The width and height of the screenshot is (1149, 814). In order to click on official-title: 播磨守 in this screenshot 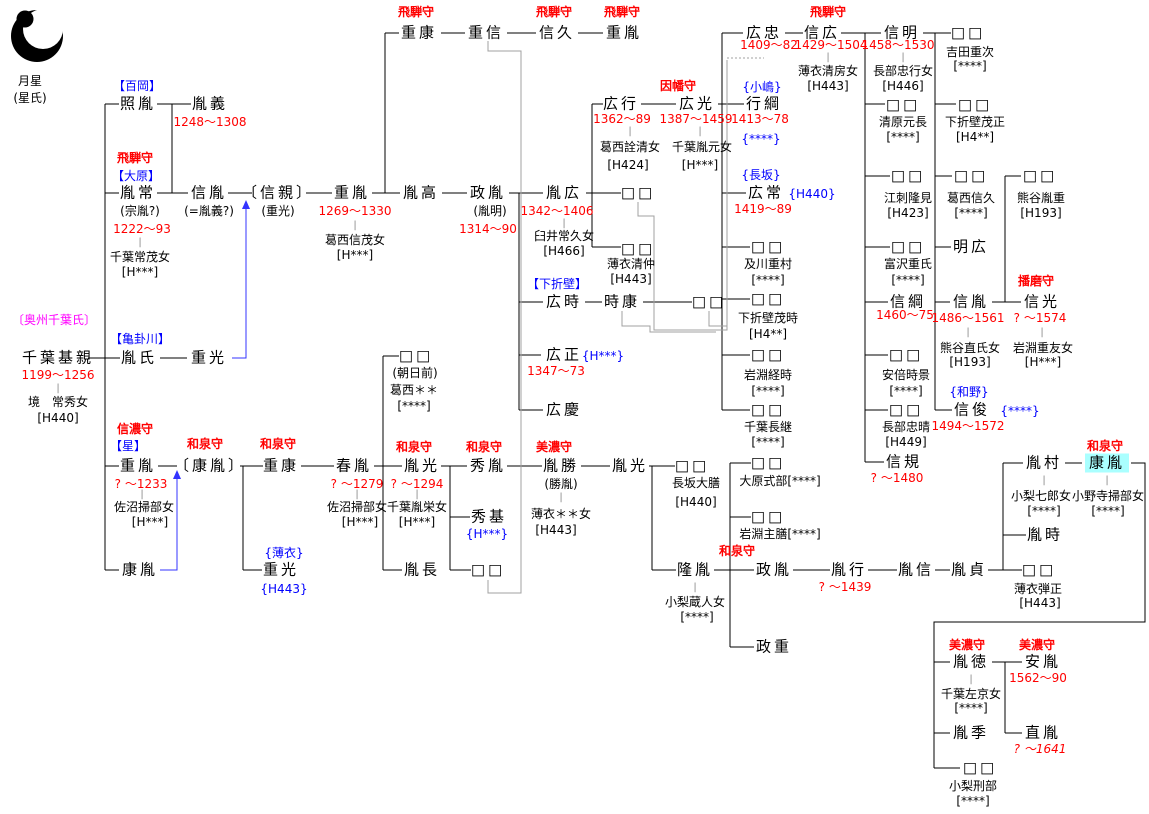, I will do `click(1036, 281)`.